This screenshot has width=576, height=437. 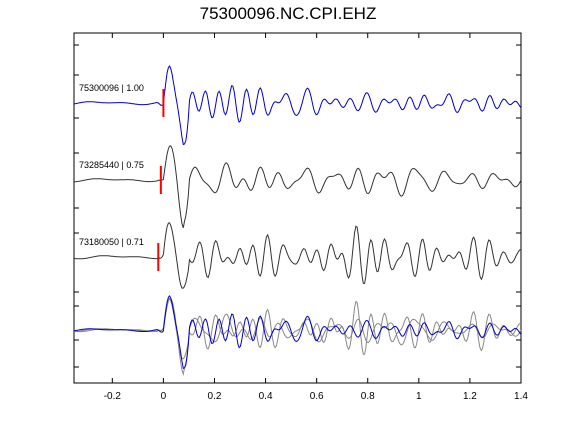 I want to click on x-tick-label: -0.2, so click(x=113, y=396).